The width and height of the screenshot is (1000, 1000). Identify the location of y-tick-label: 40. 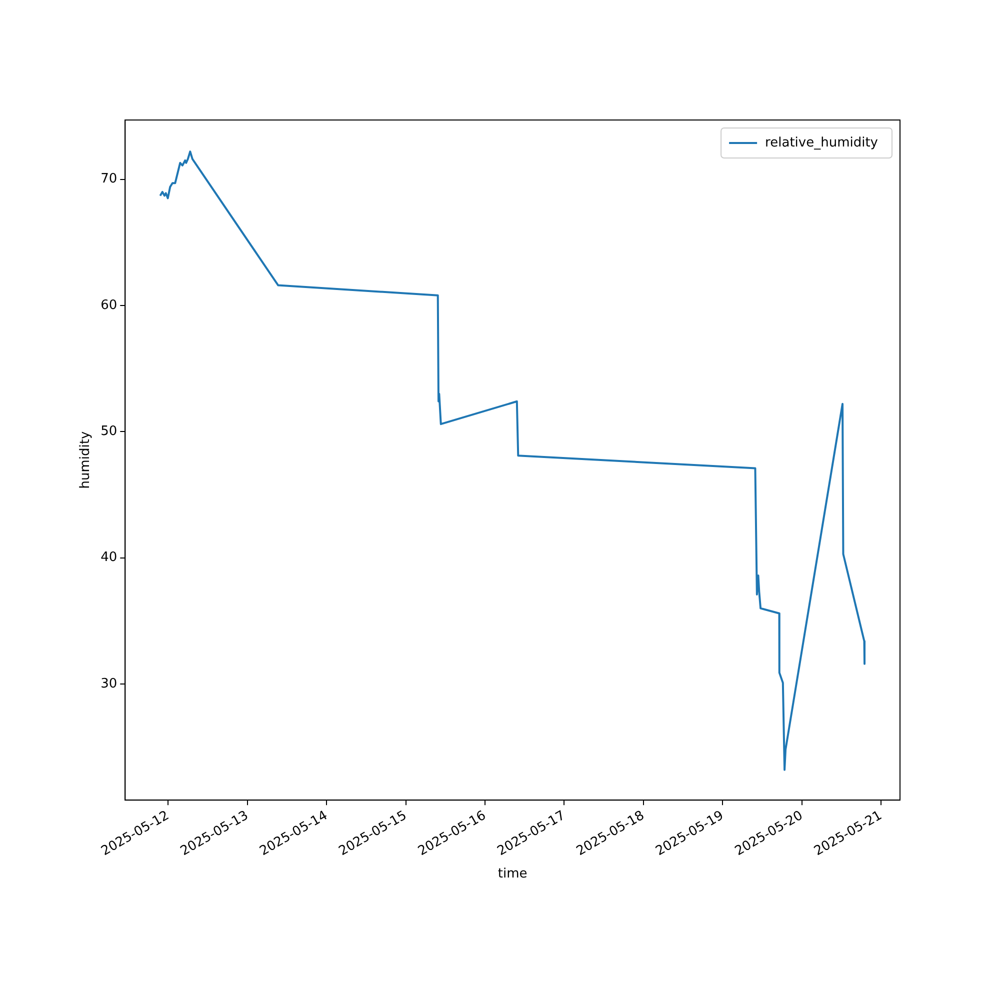
(109, 558).